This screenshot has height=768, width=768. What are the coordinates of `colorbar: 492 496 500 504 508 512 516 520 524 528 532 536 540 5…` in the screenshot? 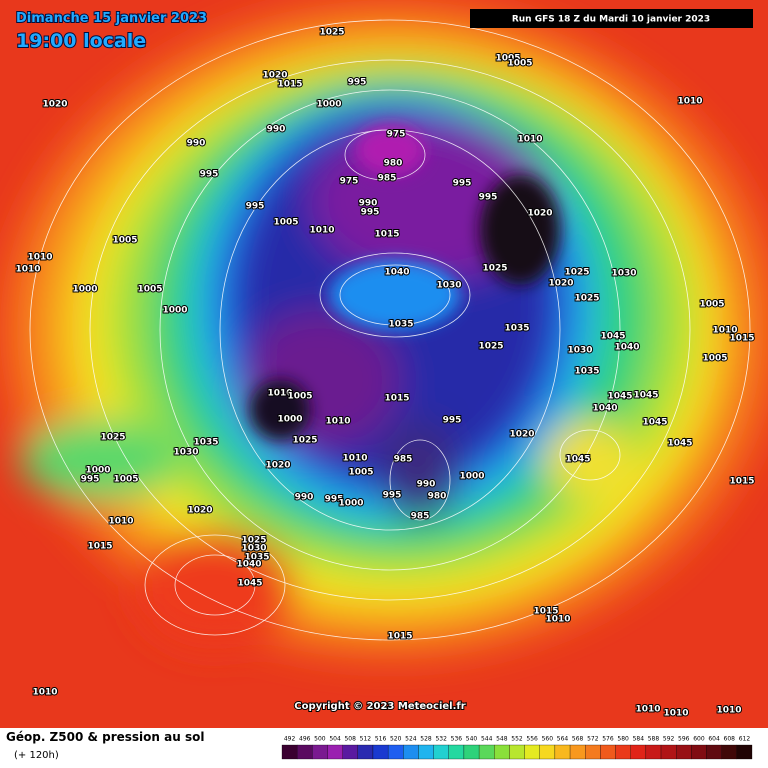 It's located at (517, 748).